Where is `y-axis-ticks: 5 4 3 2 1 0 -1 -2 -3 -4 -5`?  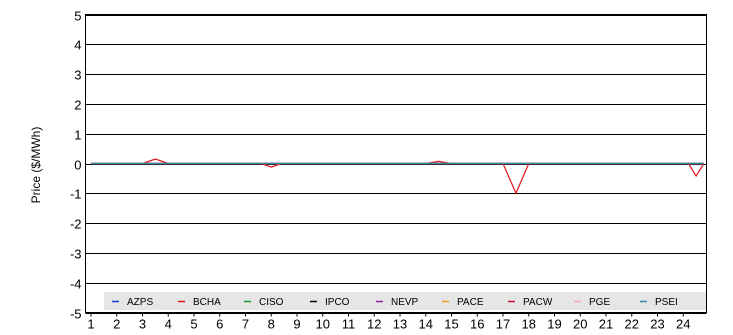 y-axis-ticks: 5 4 3 2 1 0 -1 -2 -3 -4 -5 is located at coordinates (76, 165).